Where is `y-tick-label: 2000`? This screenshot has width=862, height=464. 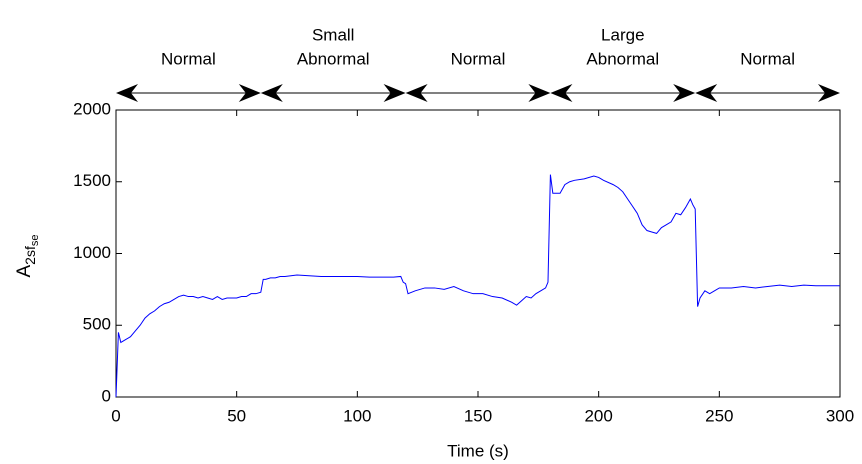
y-tick-label: 2000 is located at coordinates (92, 108).